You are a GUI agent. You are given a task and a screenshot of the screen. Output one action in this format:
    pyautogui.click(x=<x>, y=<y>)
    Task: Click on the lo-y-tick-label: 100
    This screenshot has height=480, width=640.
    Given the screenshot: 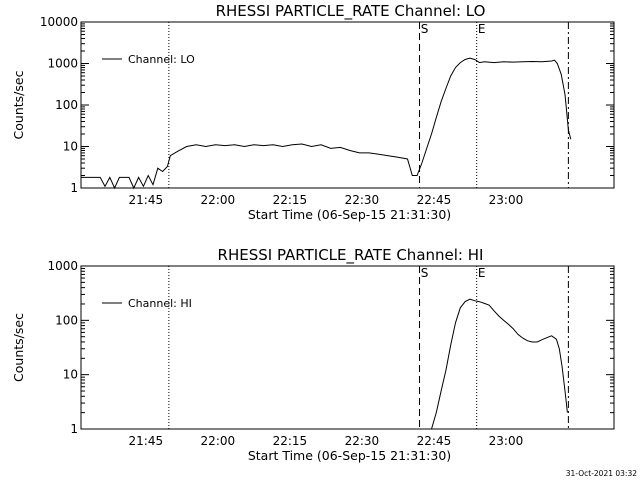 What is the action you would take?
    pyautogui.click(x=66, y=105)
    